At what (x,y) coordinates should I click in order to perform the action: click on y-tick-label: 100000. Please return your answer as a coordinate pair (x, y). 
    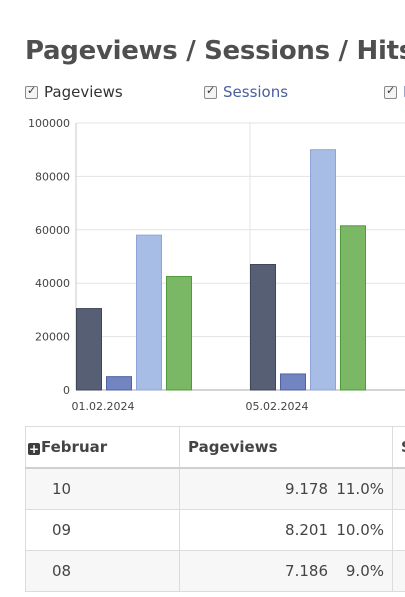
    Looking at the image, I should click on (49, 123).